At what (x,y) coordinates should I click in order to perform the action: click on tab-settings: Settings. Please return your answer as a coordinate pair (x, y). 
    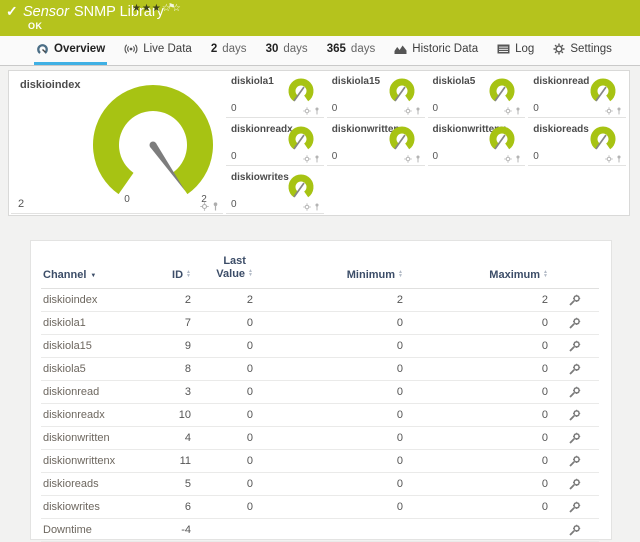
    Looking at the image, I should click on (582, 50).